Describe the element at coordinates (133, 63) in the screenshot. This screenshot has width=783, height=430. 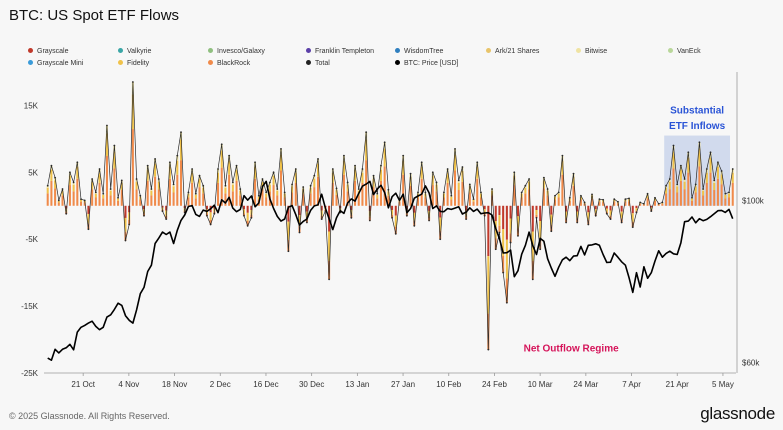
I see `legend-item: Fidelity` at that location.